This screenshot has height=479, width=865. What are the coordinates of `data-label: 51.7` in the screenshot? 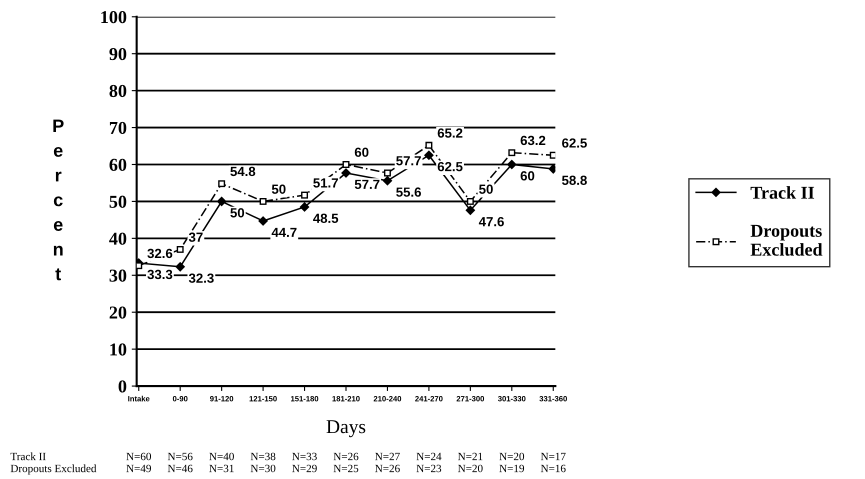 It's located at (325, 183).